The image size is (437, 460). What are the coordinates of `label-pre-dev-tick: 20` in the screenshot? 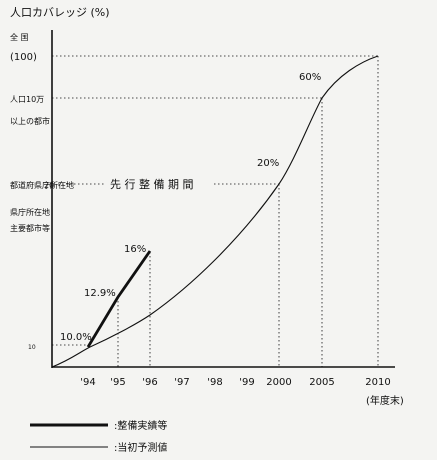 It's located at (49, 185).